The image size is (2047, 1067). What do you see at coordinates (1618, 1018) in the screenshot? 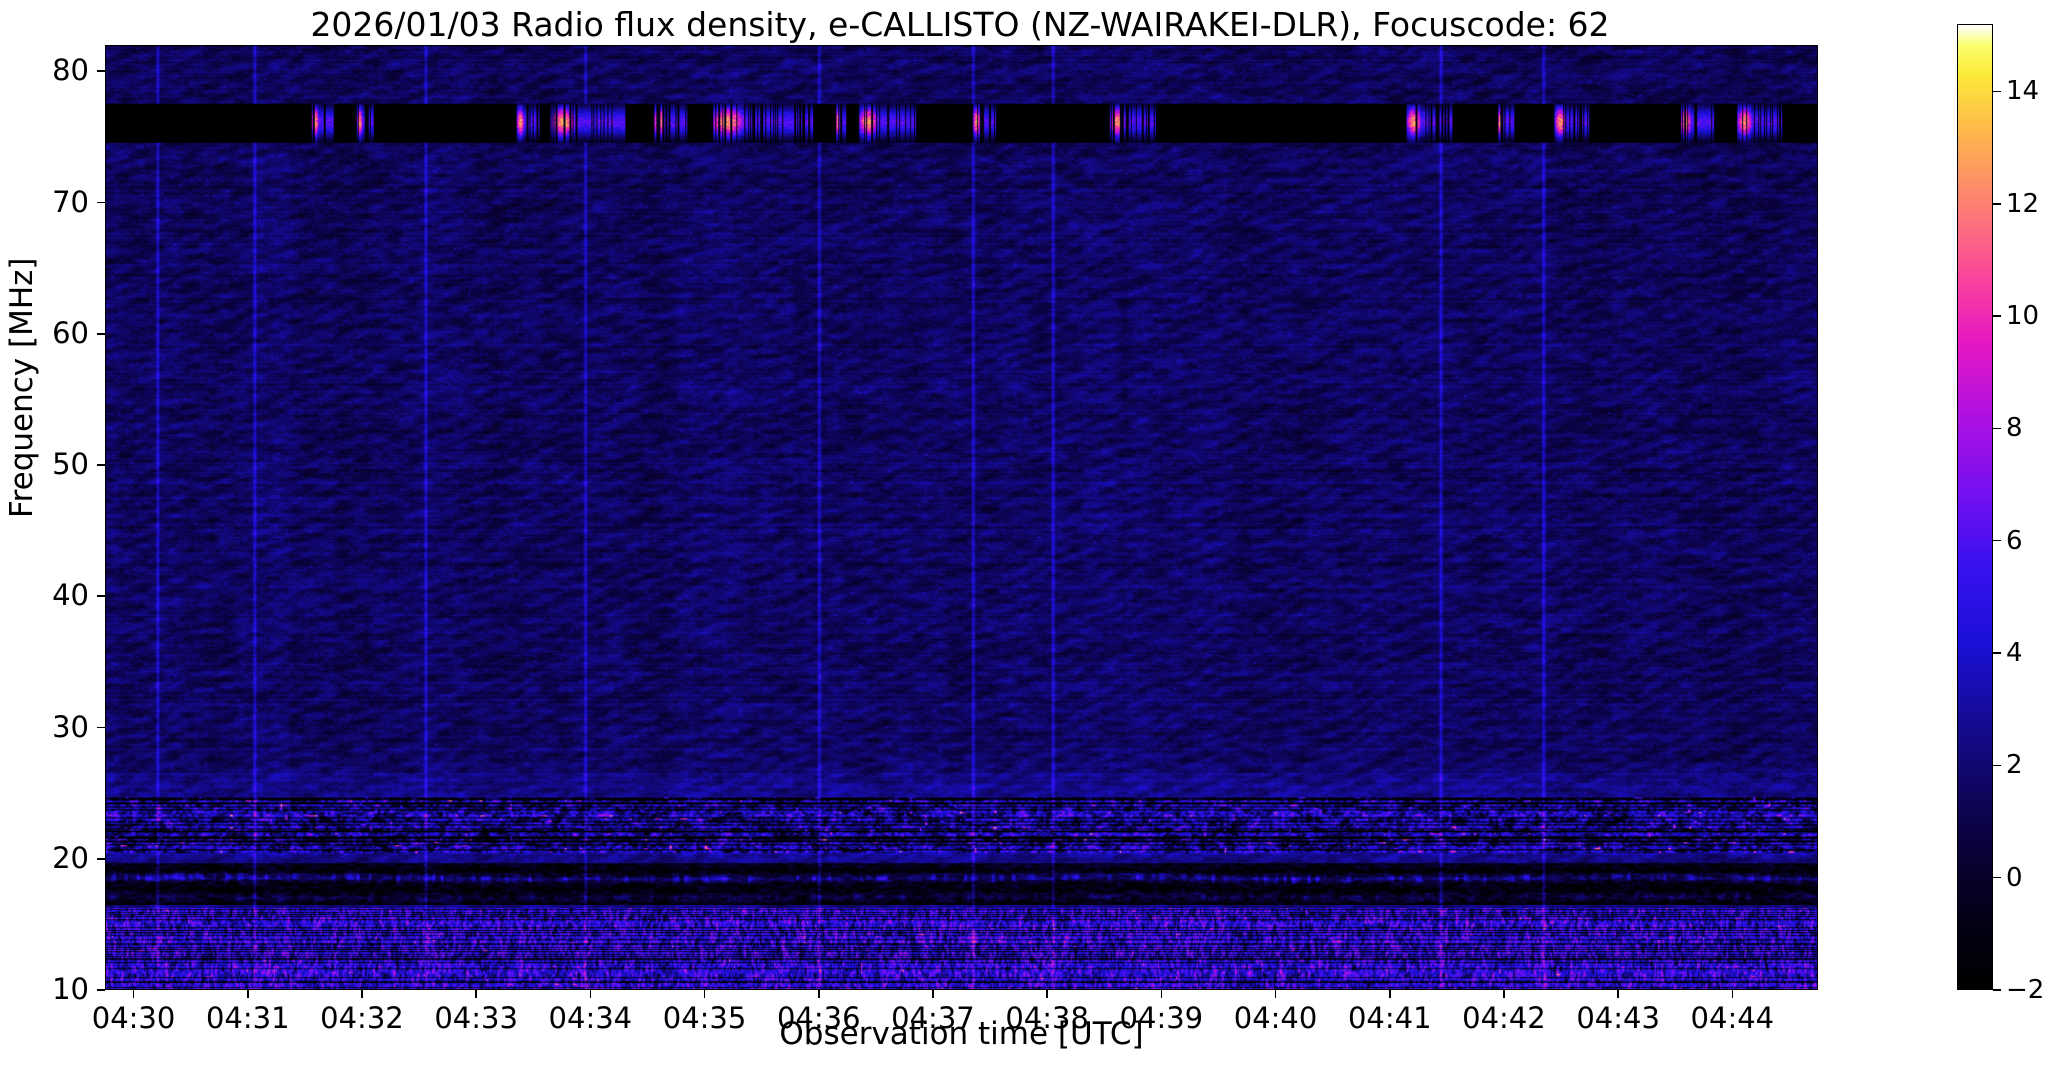
I see `x-tick-label: 04:43` at bounding box center [1618, 1018].